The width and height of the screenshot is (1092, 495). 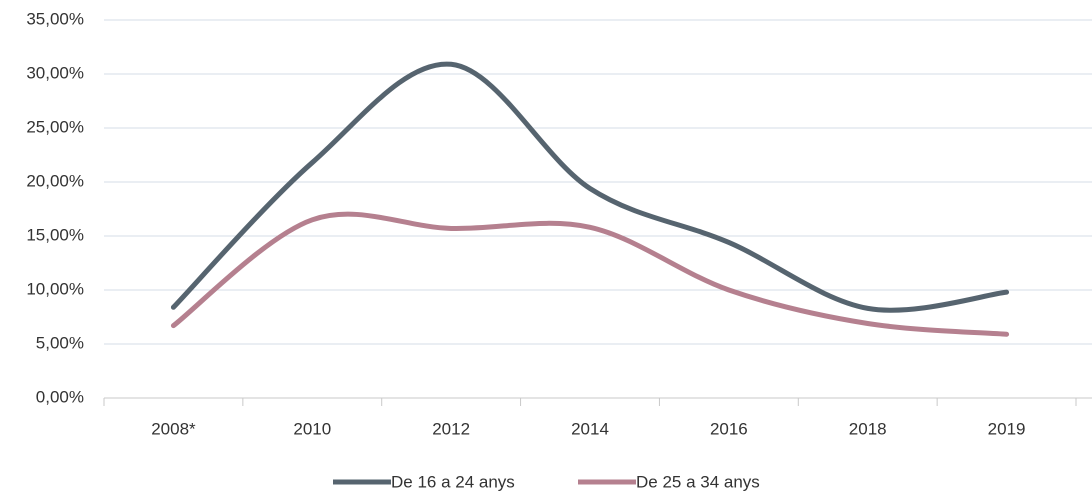 What do you see at coordinates (453, 481) in the screenshot?
I see `legend-label: De 16 a 24 anys` at bounding box center [453, 481].